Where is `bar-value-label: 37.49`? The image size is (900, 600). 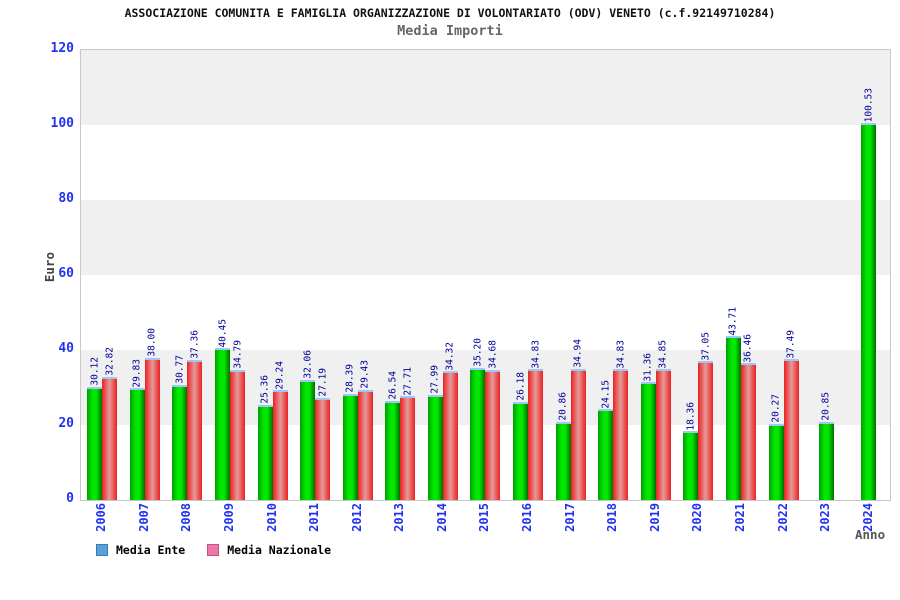 bar-value-label: 37.49 is located at coordinates (791, 344).